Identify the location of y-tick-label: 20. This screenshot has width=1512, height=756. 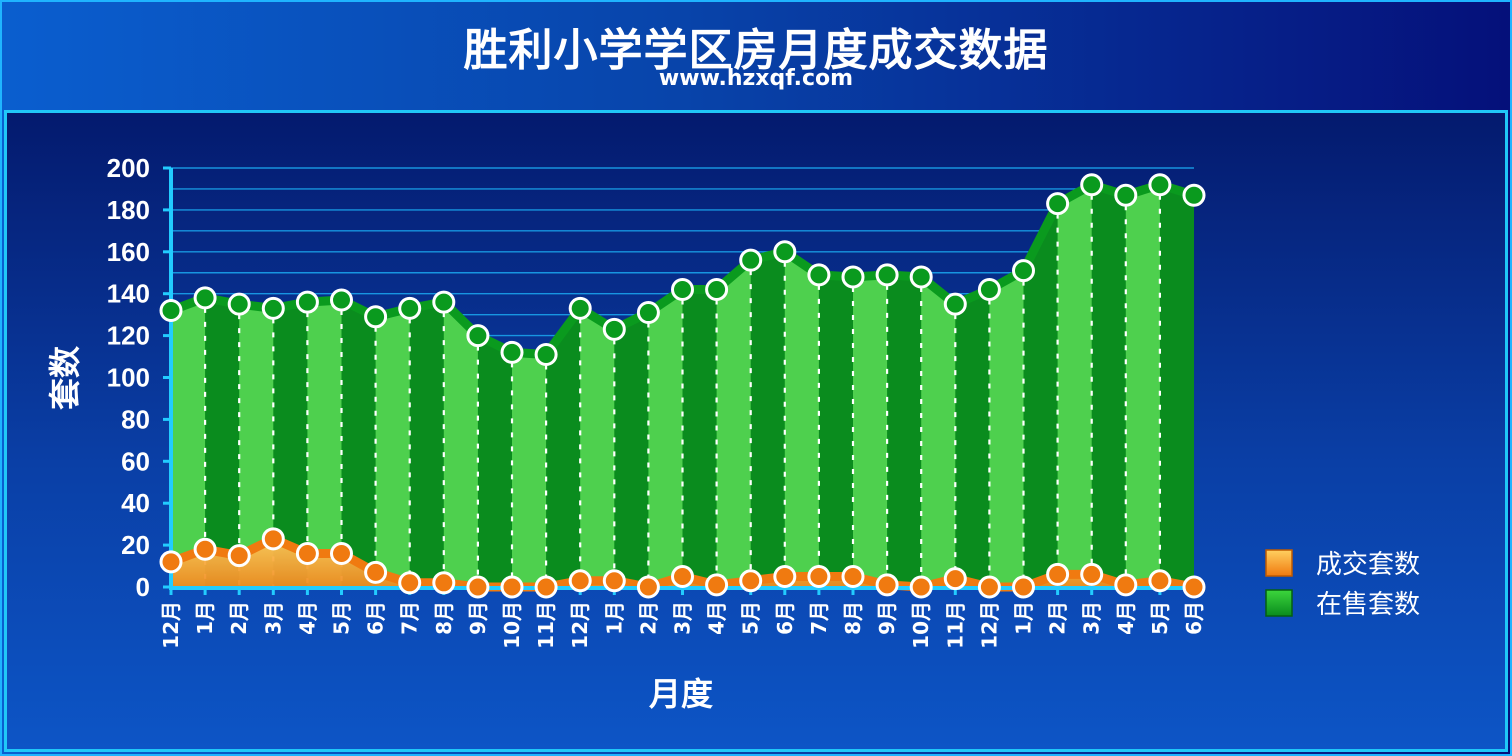
(135, 545).